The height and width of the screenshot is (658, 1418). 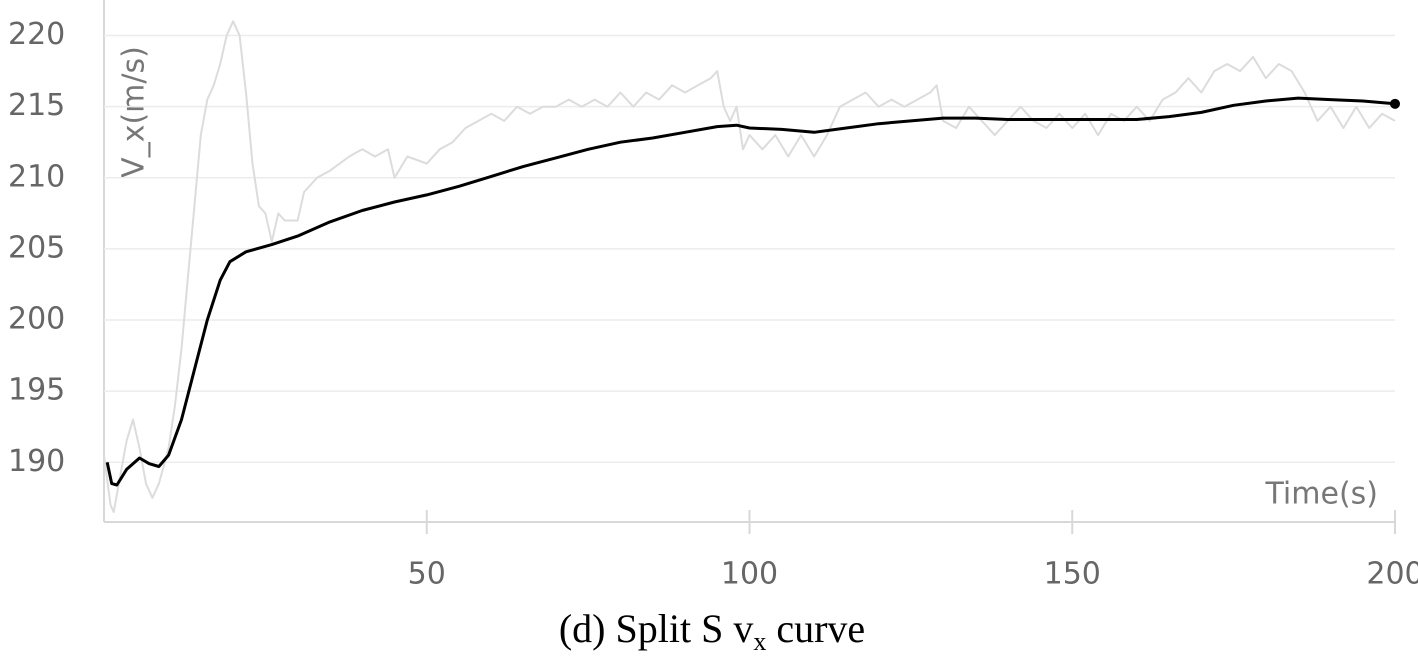 I want to click on x-tick-label: 100, so click(x=749, y=574).